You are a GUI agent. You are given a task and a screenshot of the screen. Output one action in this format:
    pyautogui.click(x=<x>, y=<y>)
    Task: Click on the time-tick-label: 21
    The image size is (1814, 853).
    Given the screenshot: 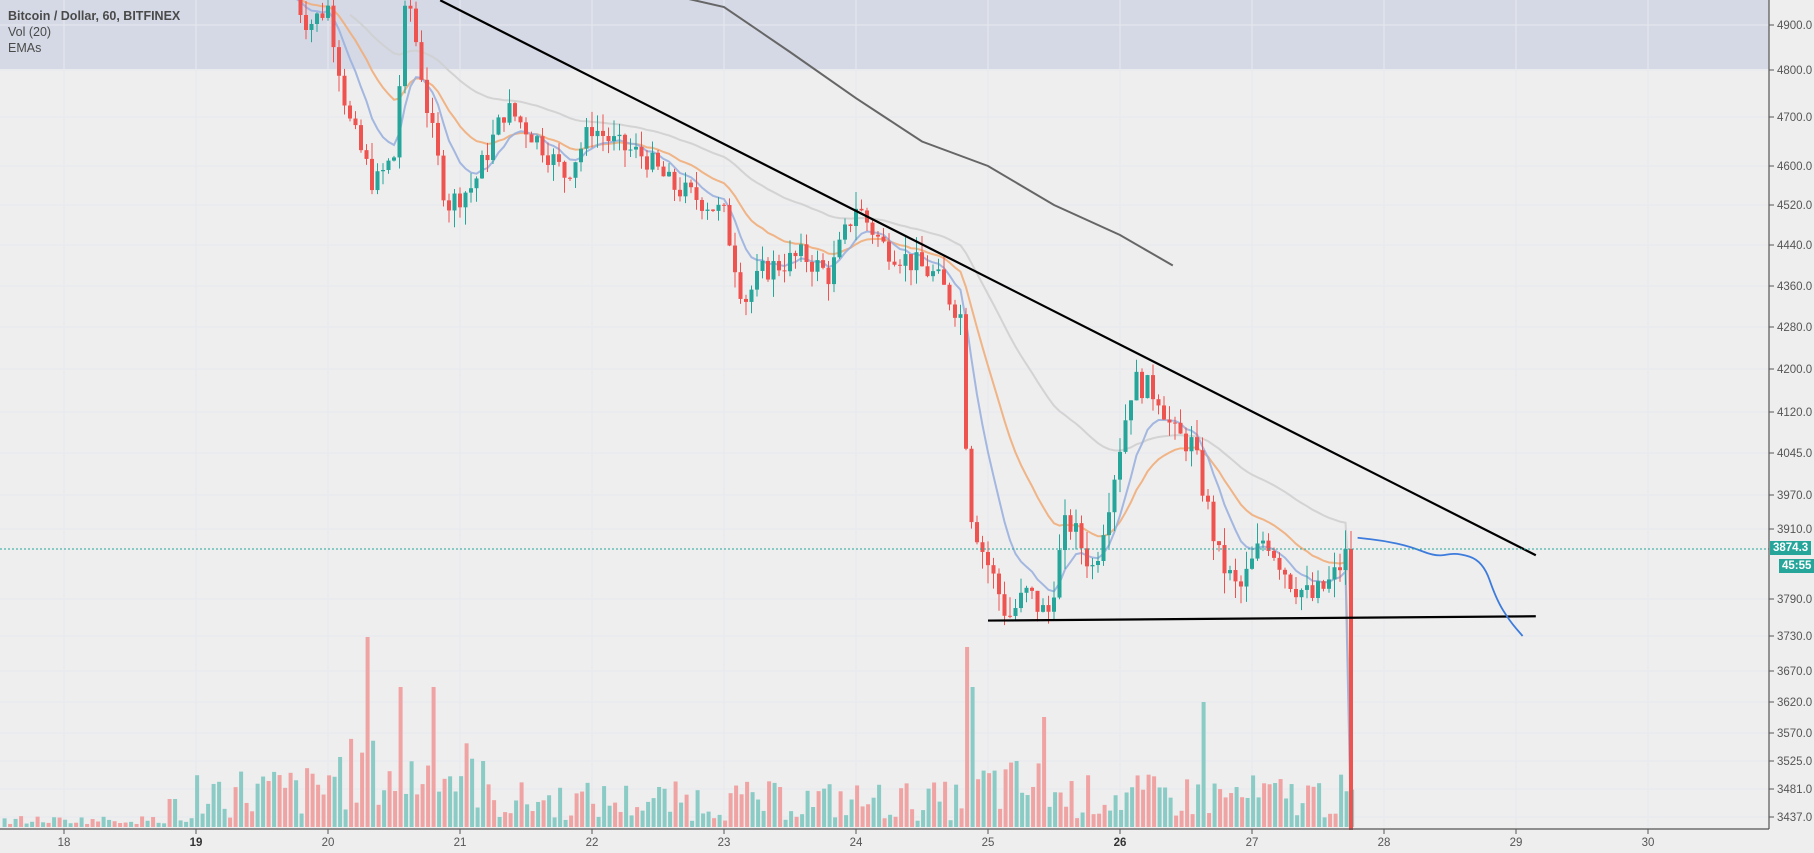 What is the action you would take?
    pyautogui.click(x=460, y=843)
    